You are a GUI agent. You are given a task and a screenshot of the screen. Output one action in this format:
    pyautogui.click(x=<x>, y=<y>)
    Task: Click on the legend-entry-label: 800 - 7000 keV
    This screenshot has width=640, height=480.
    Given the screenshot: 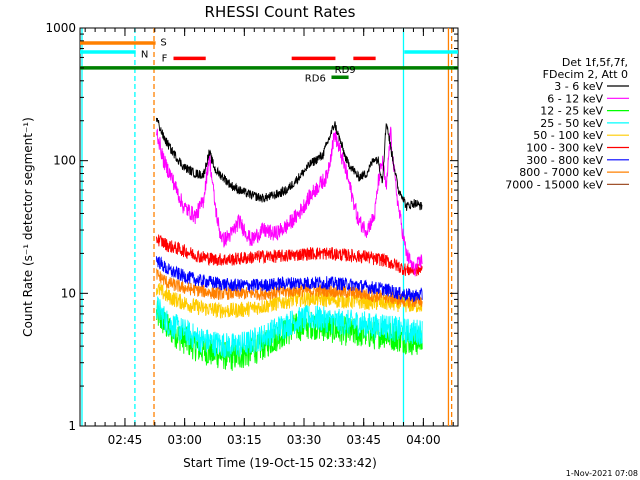 What is the action you would take?
    pyautogui.click(x=561, y=172)
    